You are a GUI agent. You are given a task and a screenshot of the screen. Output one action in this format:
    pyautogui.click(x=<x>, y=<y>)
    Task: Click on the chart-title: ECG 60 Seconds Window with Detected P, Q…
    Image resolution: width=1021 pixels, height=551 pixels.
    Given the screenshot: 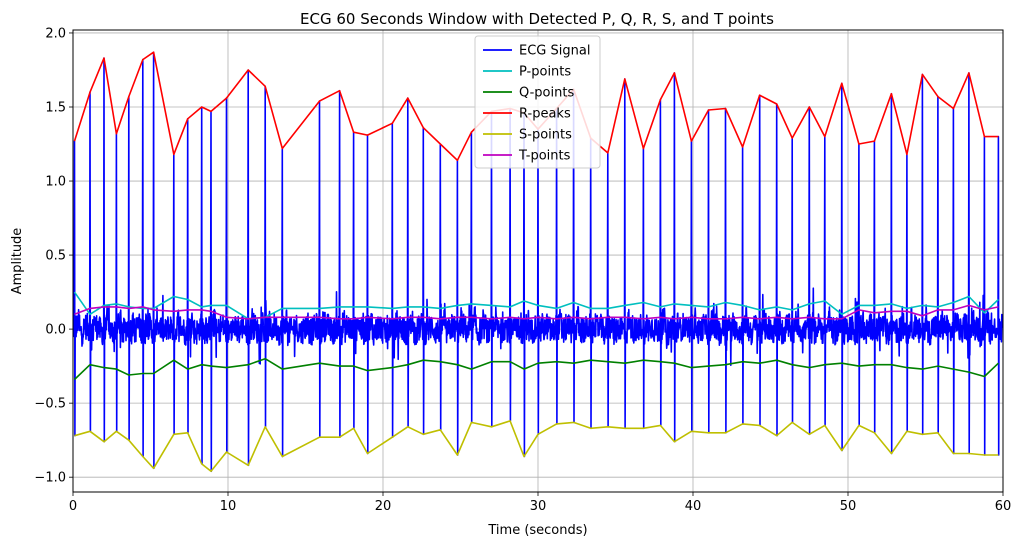 What is the action you would take?
    pyautogui.click(x=537, y=19)
    